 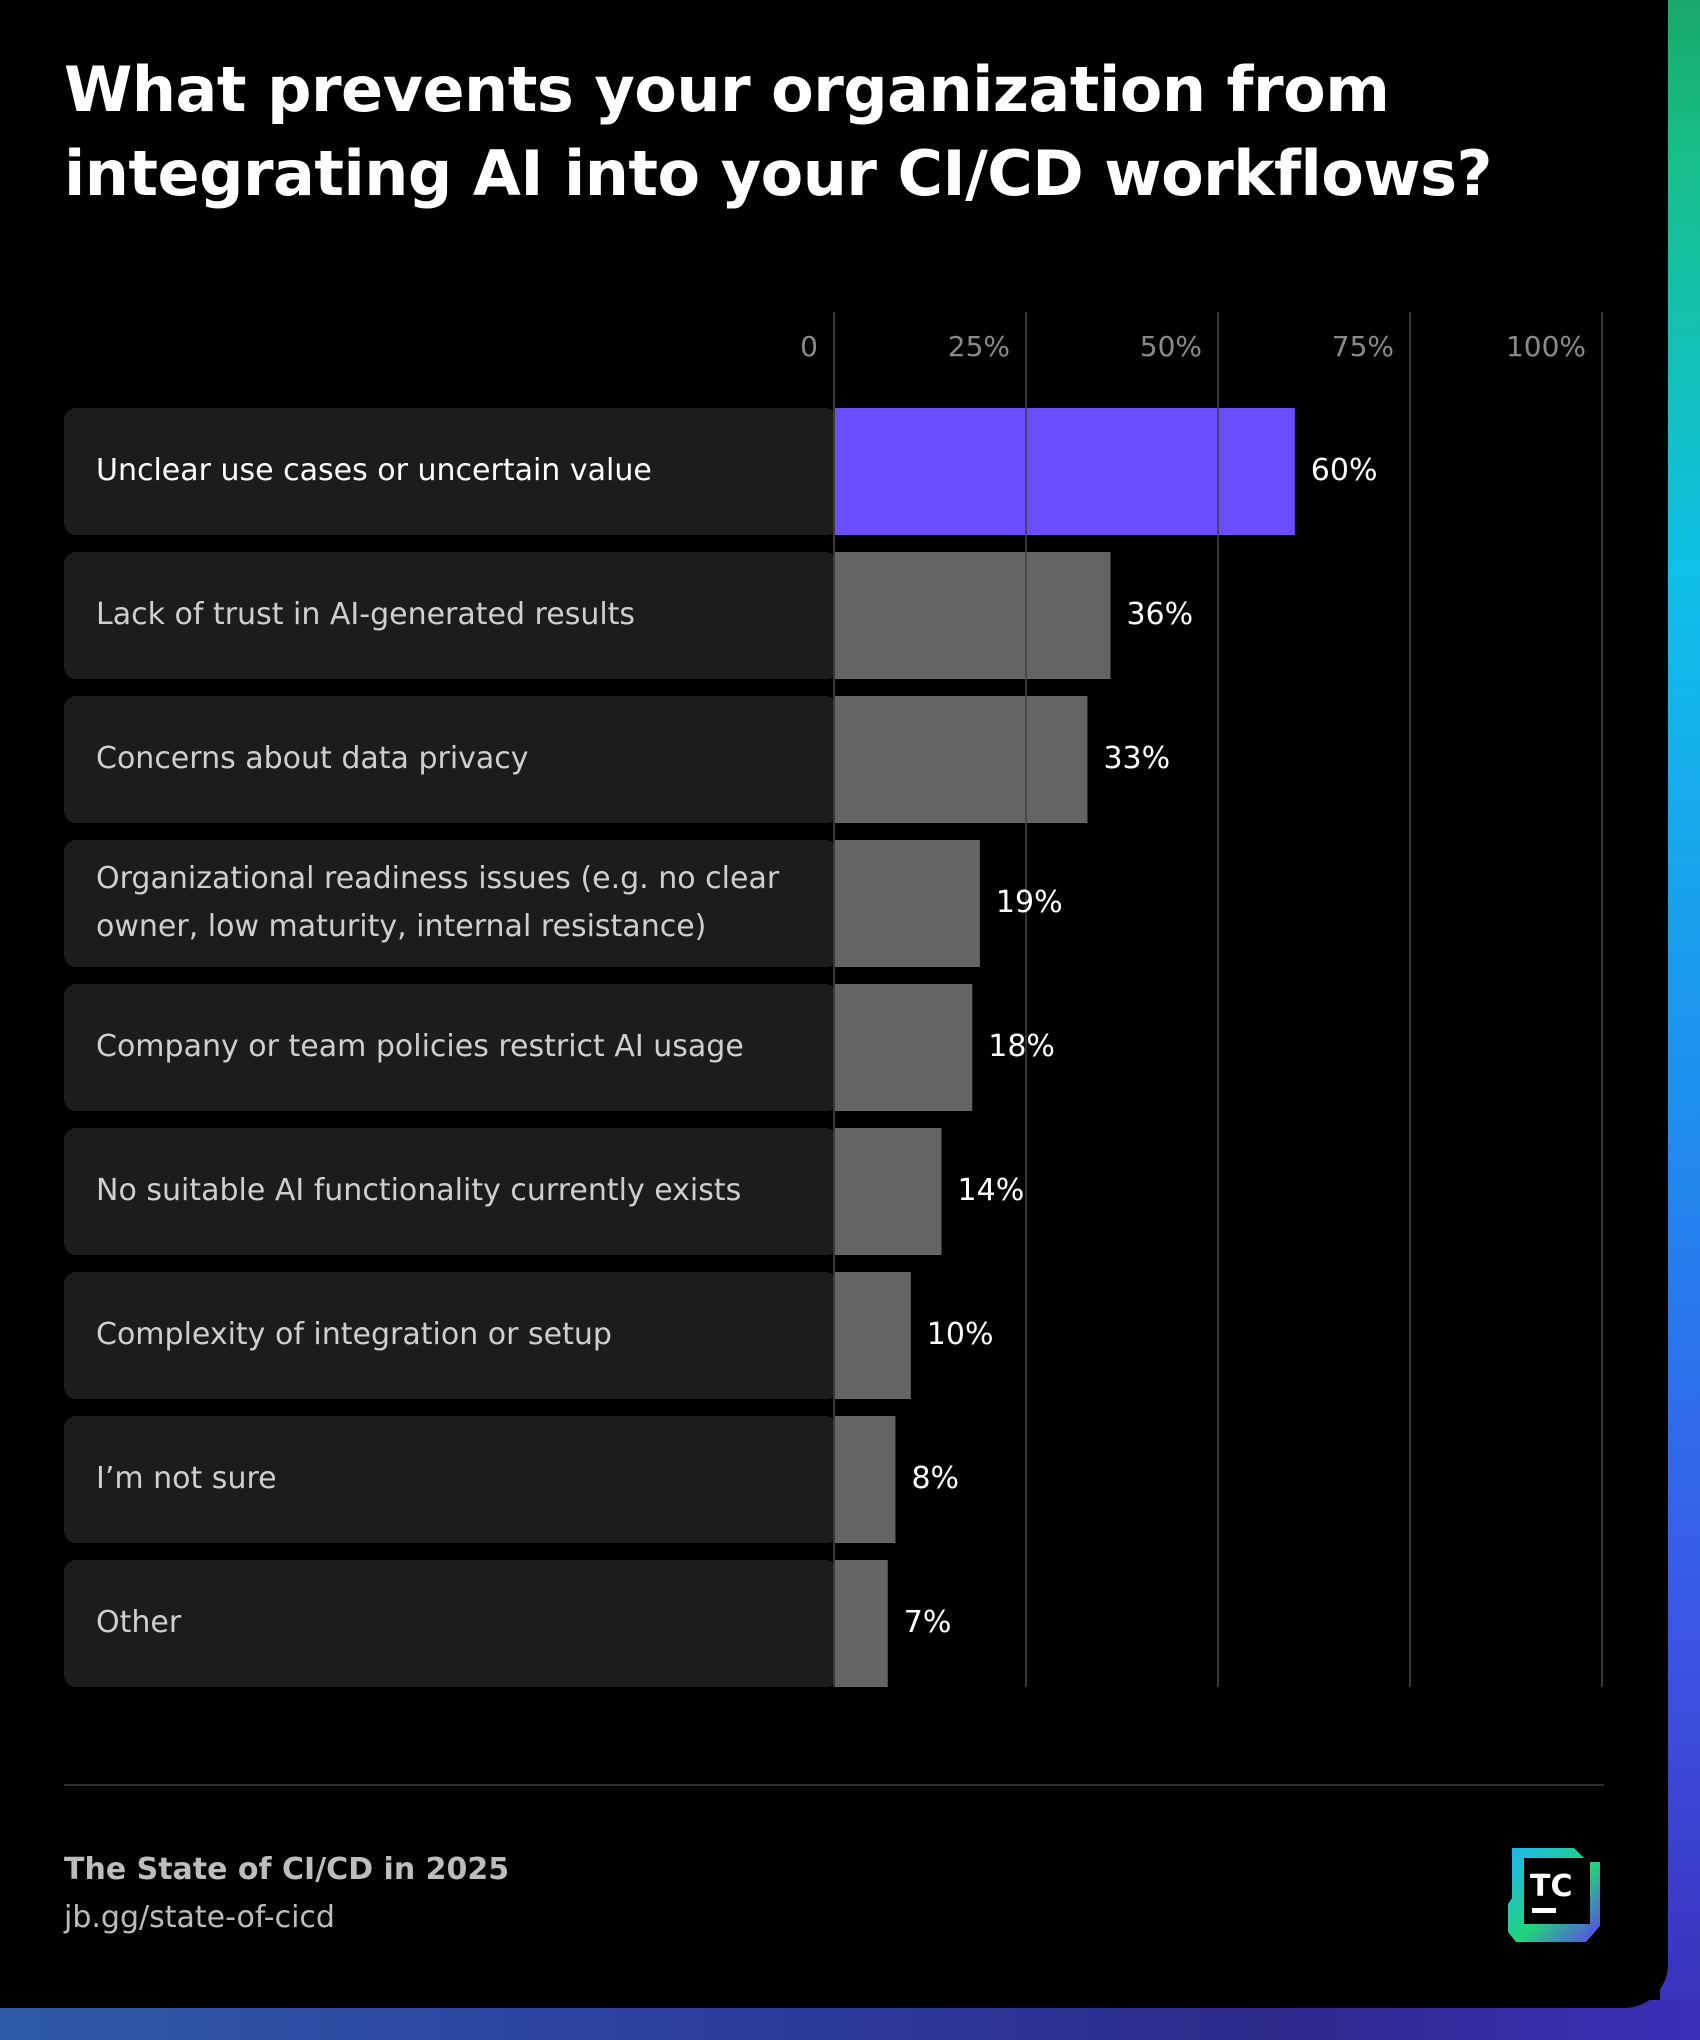 I want to click on value-label: 18%, so click(x=1021, y=1046).